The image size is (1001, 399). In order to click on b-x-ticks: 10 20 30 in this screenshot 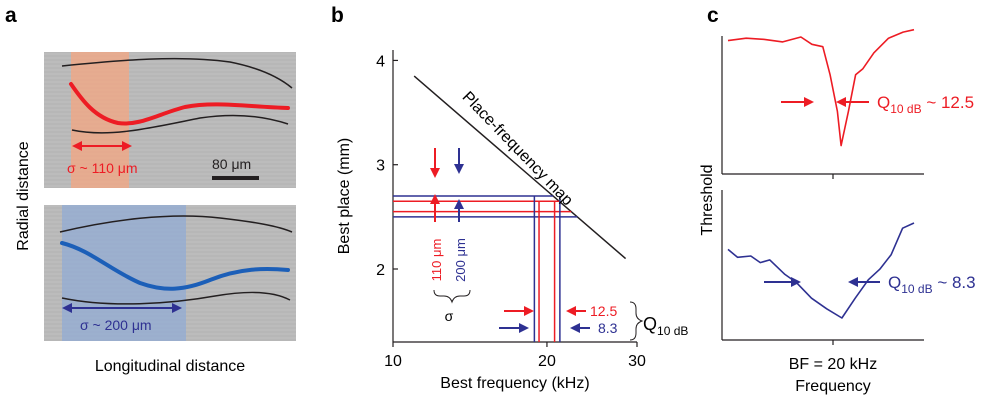, I will do `click(515, 356)`.